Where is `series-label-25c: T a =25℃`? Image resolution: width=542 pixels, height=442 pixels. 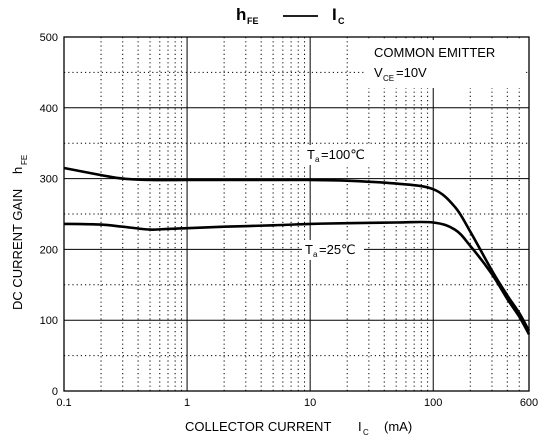
series-label-25c: T a =25℃ is located at coordinates (333, 250).